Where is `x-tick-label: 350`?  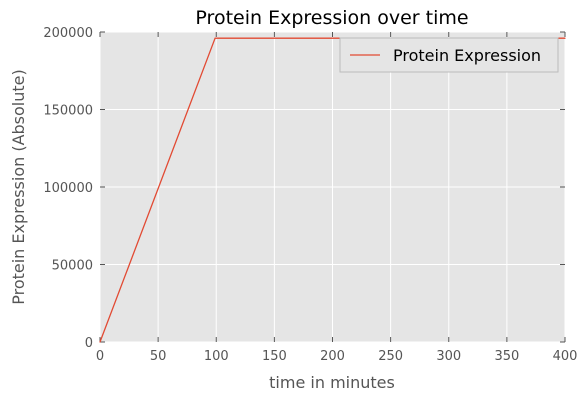
x-tick-label: 350 is located at coordinates (506, 356).